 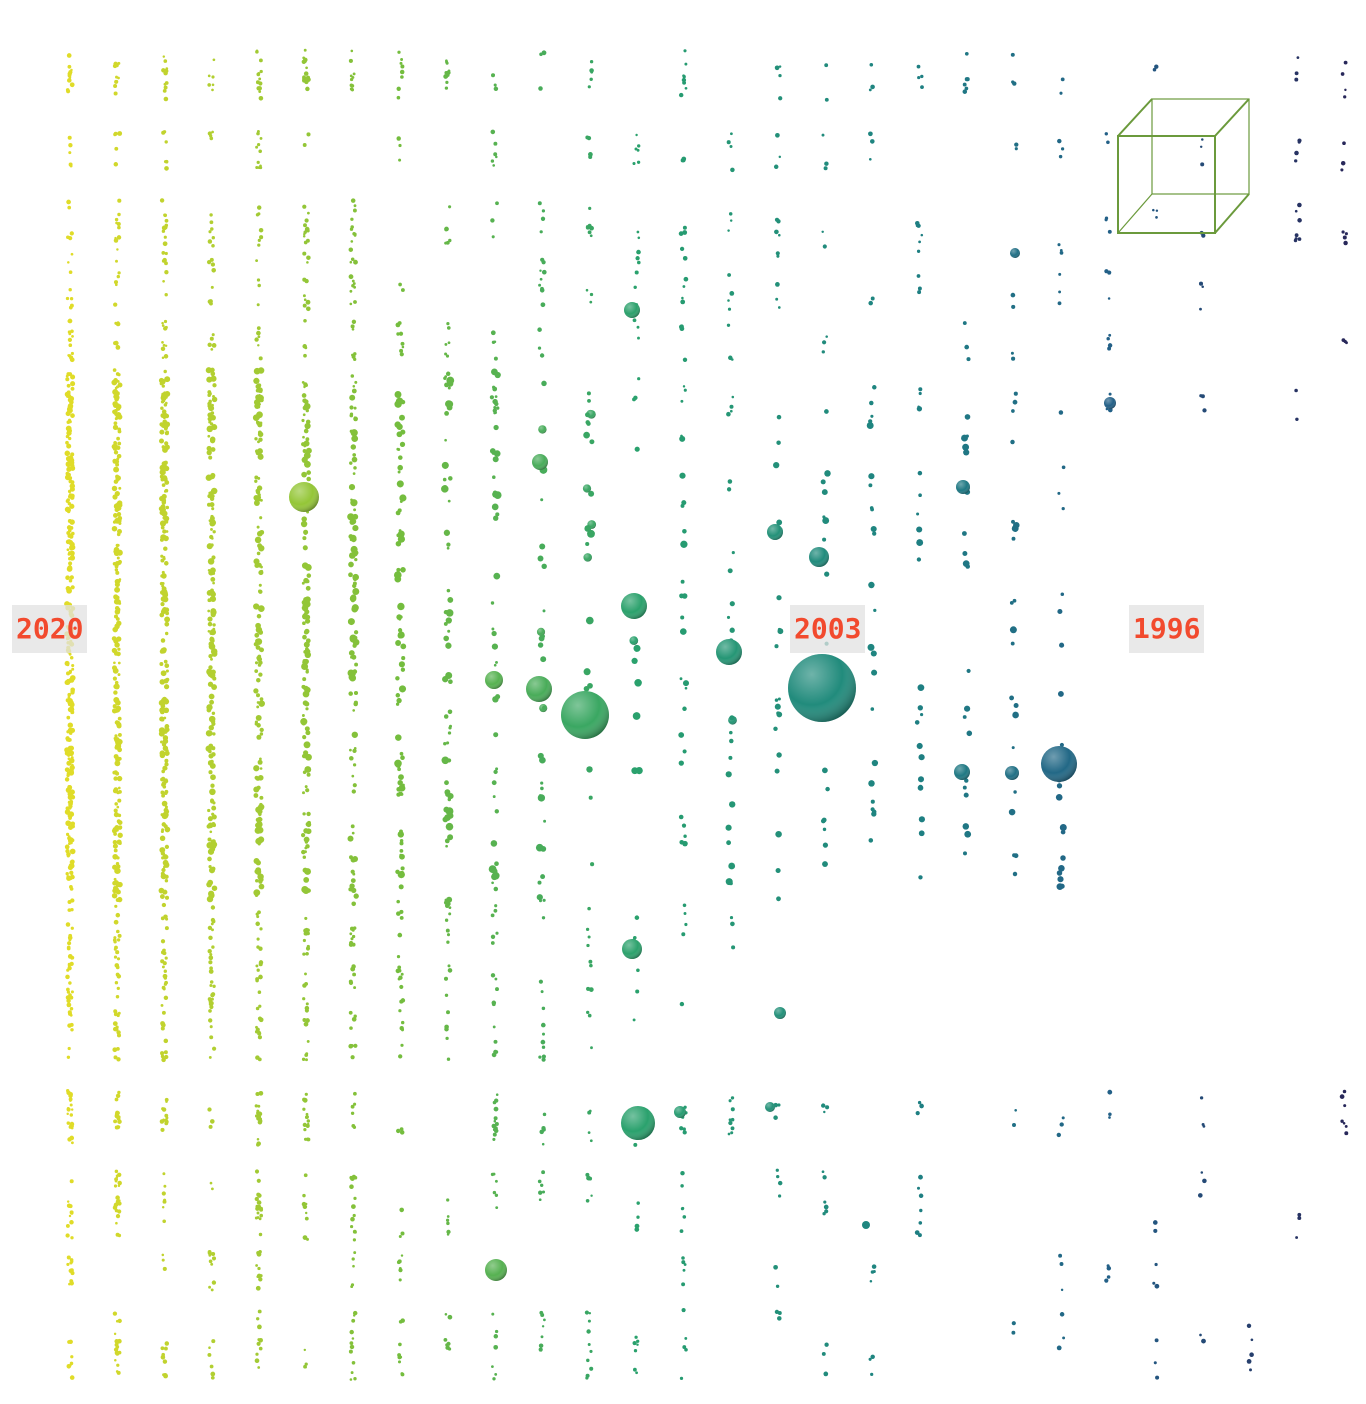 What do you see at coordinates (50, 629) in the screenshot?
I see `year-label: 2020` at bounding box center [50, 629].